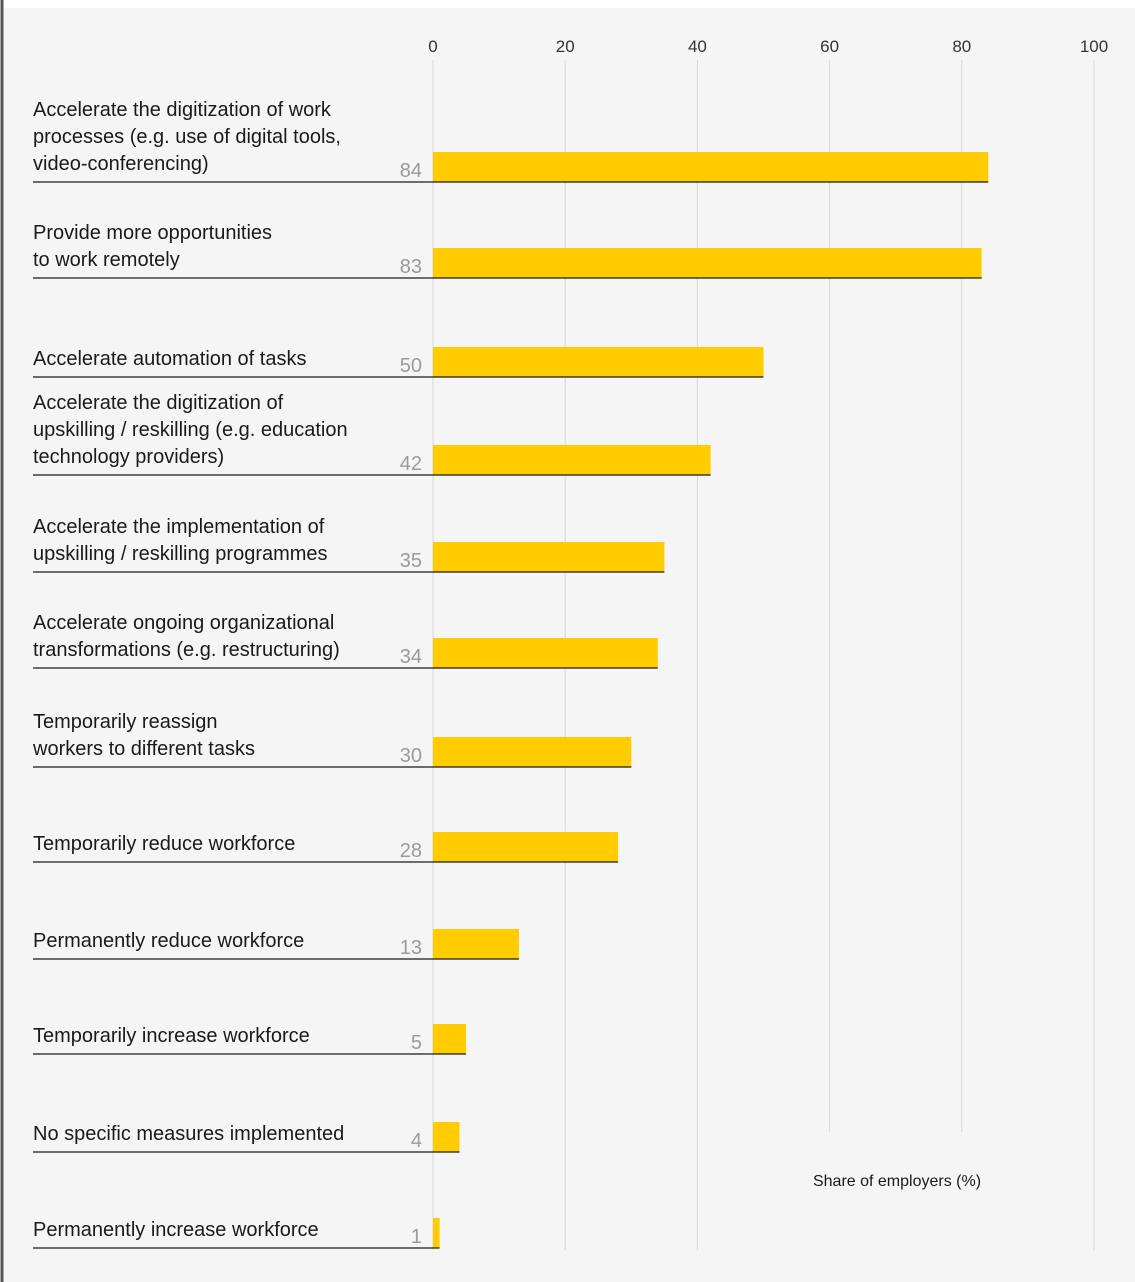  I want to click on bar-row: Permanently reduce workforce 13, so click(276, 944).